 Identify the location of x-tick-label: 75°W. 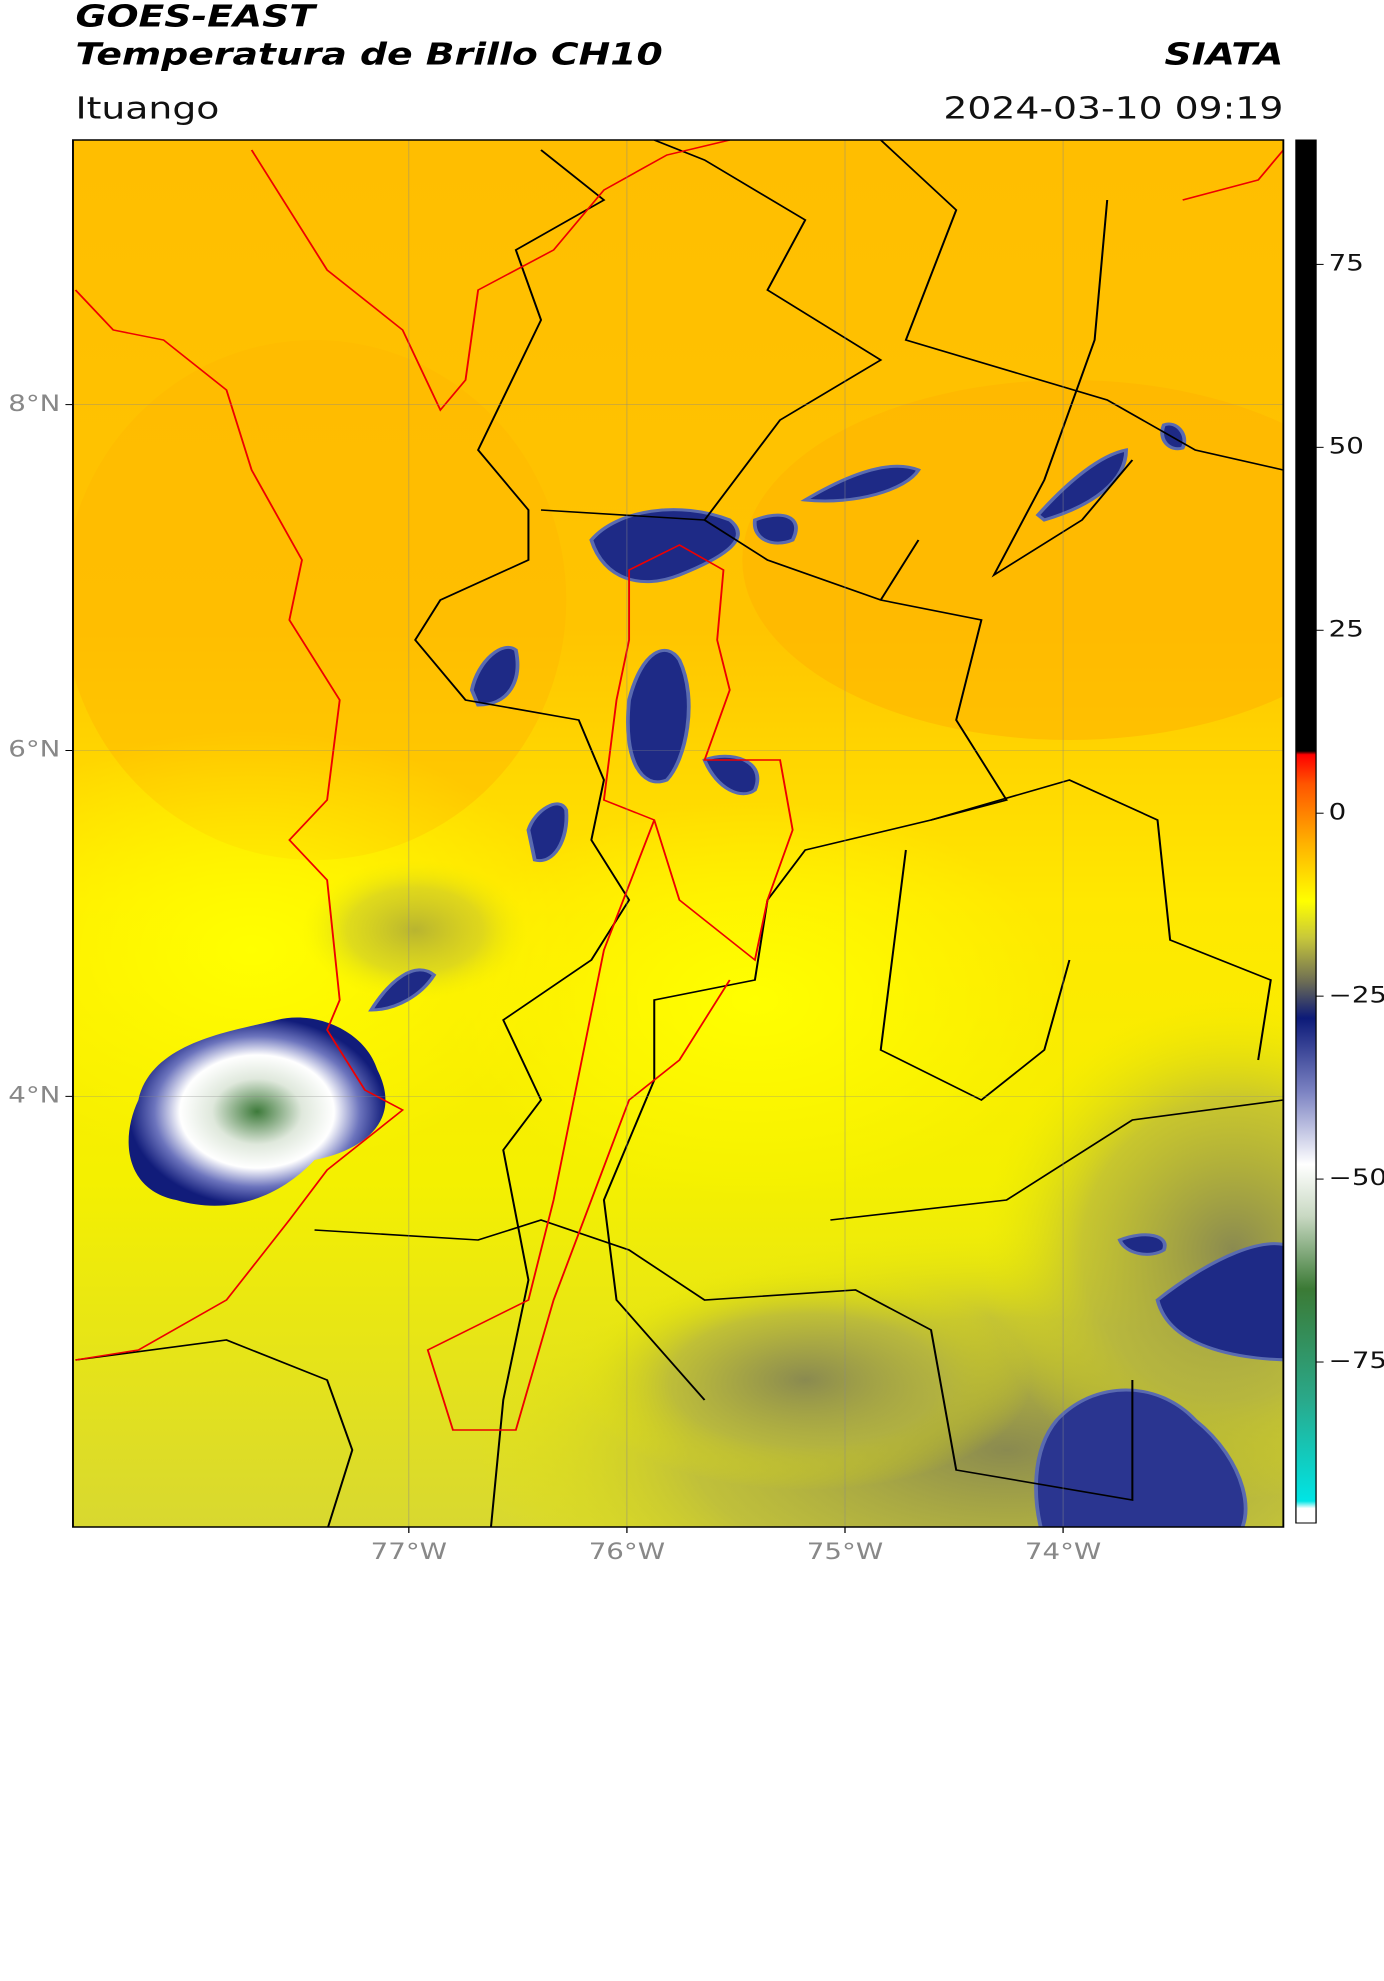
(845, 1552).